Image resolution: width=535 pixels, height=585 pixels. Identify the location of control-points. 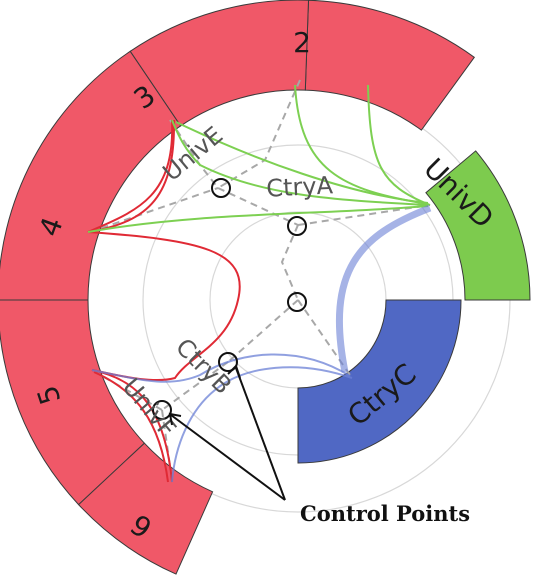
(229, 299).